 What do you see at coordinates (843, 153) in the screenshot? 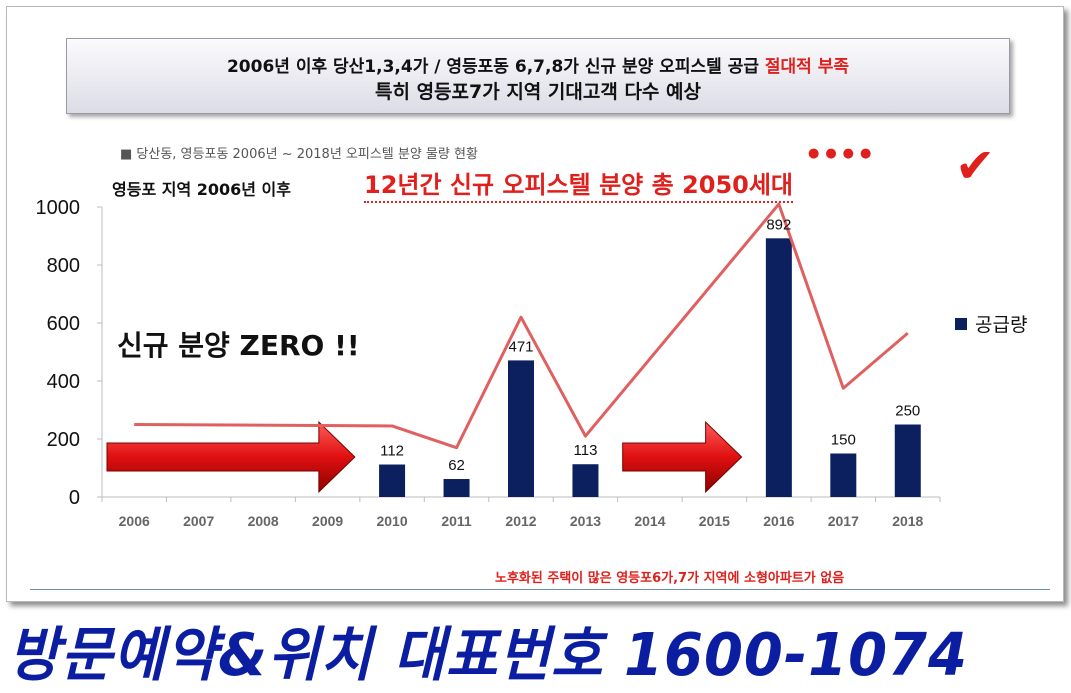
I see `emphasis-dots: ●●●●` at bounding box center [843, 153].